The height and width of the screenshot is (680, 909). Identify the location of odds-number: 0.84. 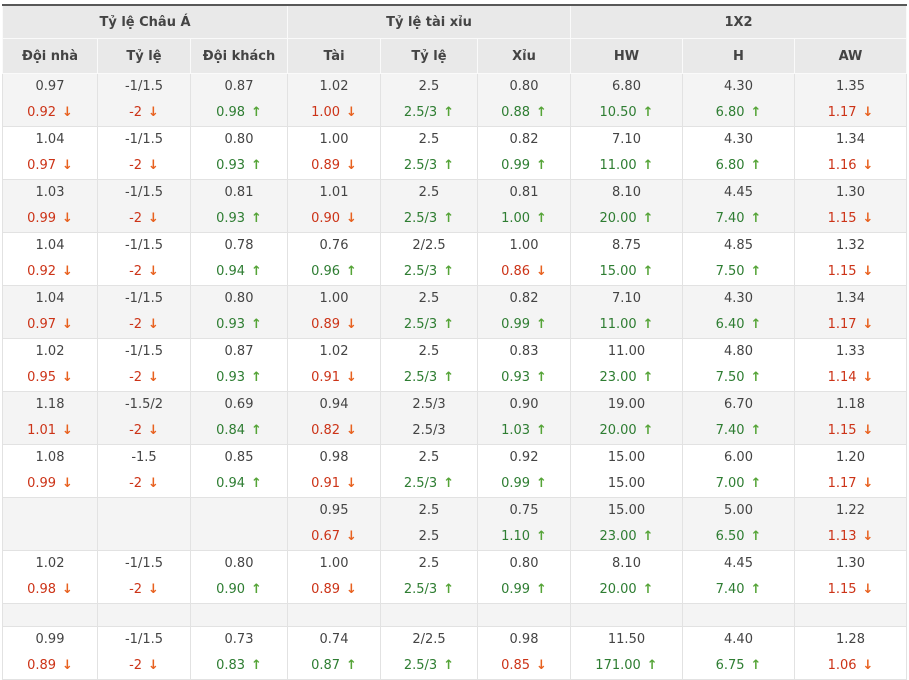
(231, 430).